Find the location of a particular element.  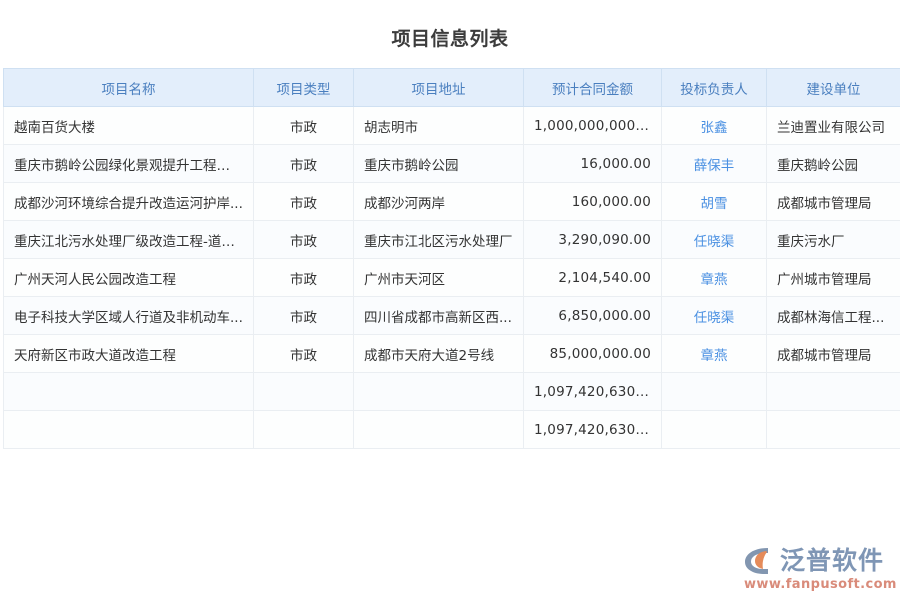

cell-project-address: 广州市天河区 is located at coordinates (438, 277).